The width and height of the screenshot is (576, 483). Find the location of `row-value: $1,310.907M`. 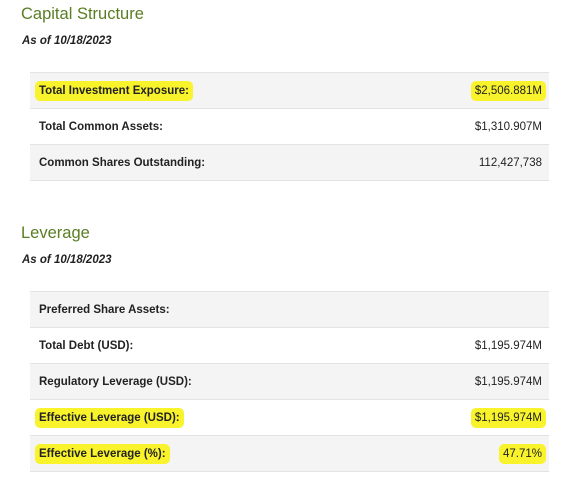

row-value: $1,310.907M is located at coordinates (508, 127).